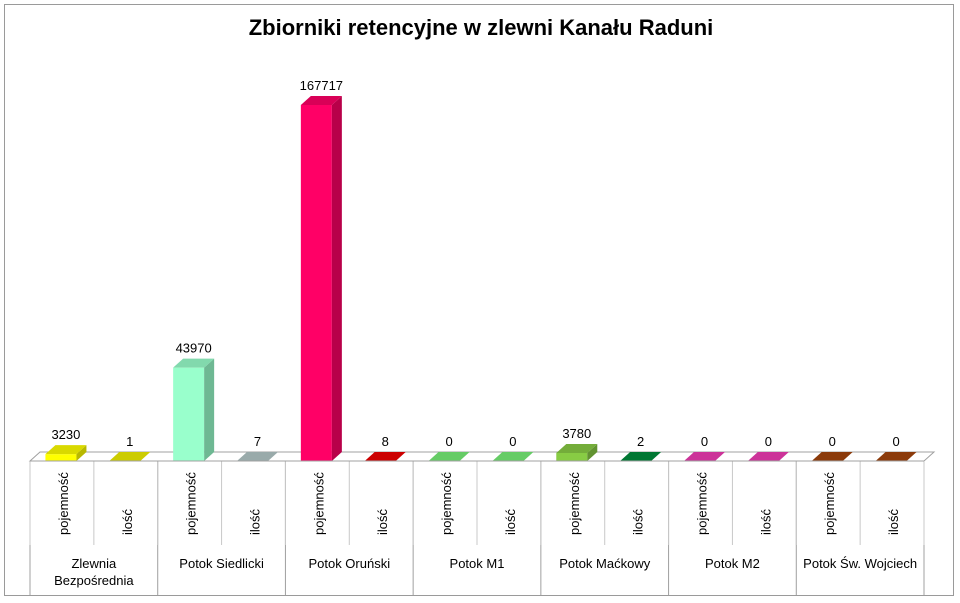 The height and width of the screenshot is (603, 960). I want to click on group-label: Bezpośrednia, so click(94, 580).